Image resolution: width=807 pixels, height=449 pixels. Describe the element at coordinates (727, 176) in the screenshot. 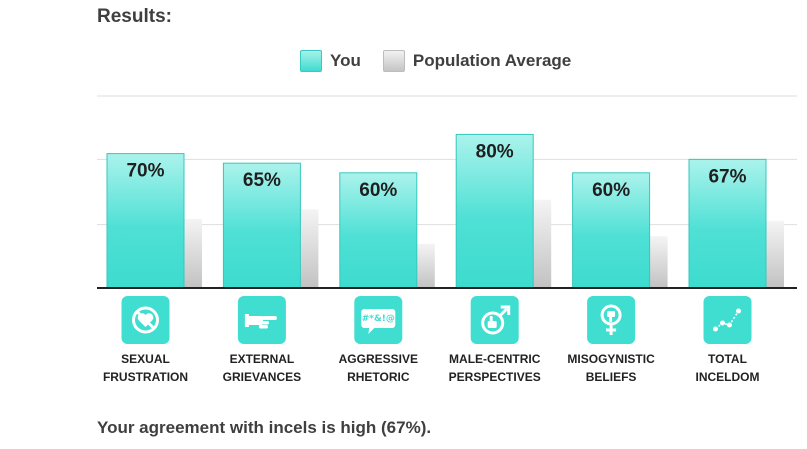

I see `bar-value-label: 67%` at that location.